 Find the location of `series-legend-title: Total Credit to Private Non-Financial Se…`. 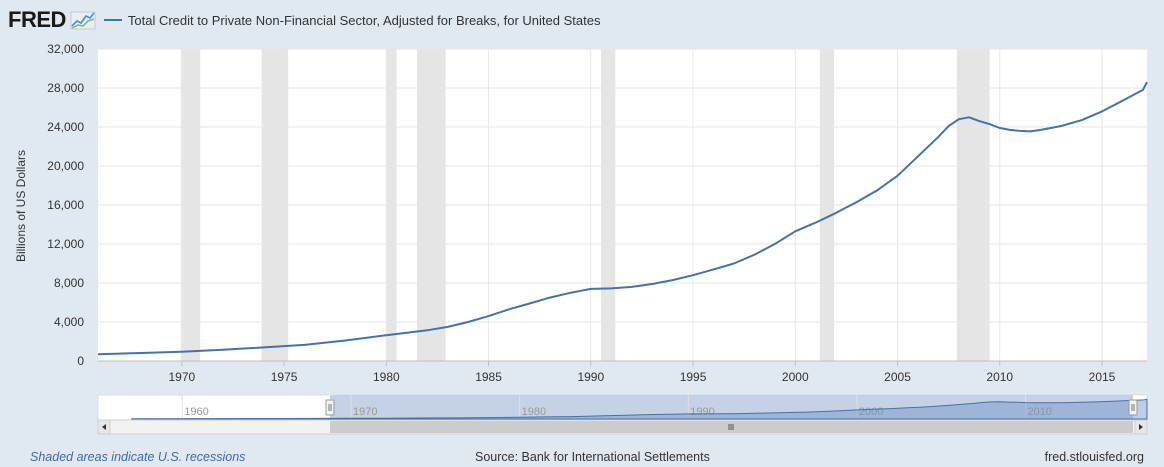

series-legend-title: Total Credit to Private Non-Financial Se… is located at coordinates (364, 20).